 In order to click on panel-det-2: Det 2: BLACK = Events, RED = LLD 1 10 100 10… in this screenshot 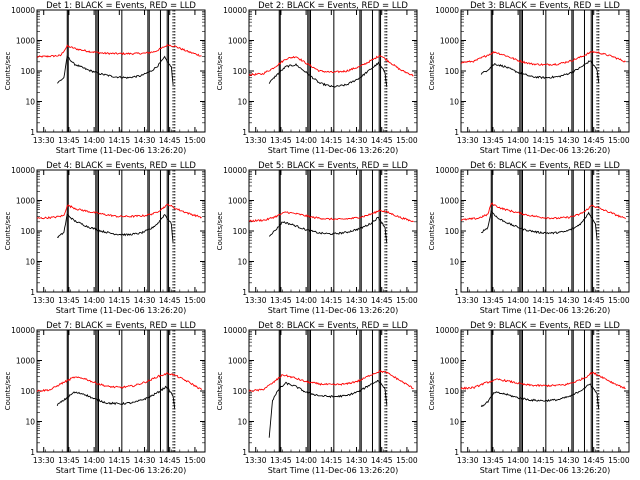, I will do `click(317, 78)`.